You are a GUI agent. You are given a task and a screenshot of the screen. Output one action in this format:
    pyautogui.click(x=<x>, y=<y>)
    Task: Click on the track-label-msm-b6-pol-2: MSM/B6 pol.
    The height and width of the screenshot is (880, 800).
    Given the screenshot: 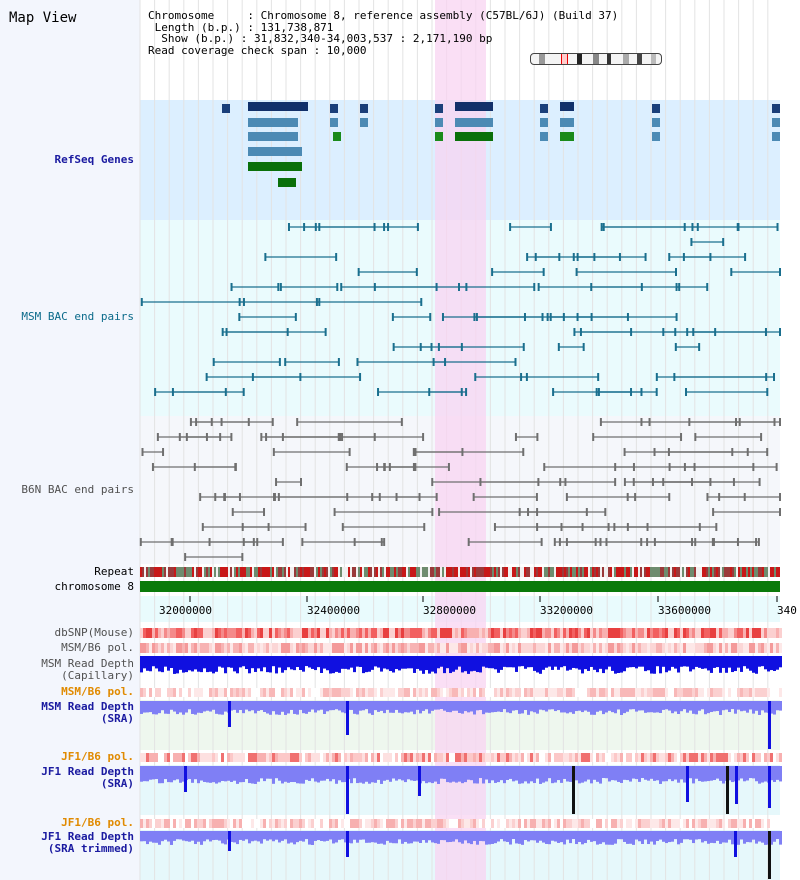 What is the action you would take?
    pyautogui.click(x=97, y=691)
    